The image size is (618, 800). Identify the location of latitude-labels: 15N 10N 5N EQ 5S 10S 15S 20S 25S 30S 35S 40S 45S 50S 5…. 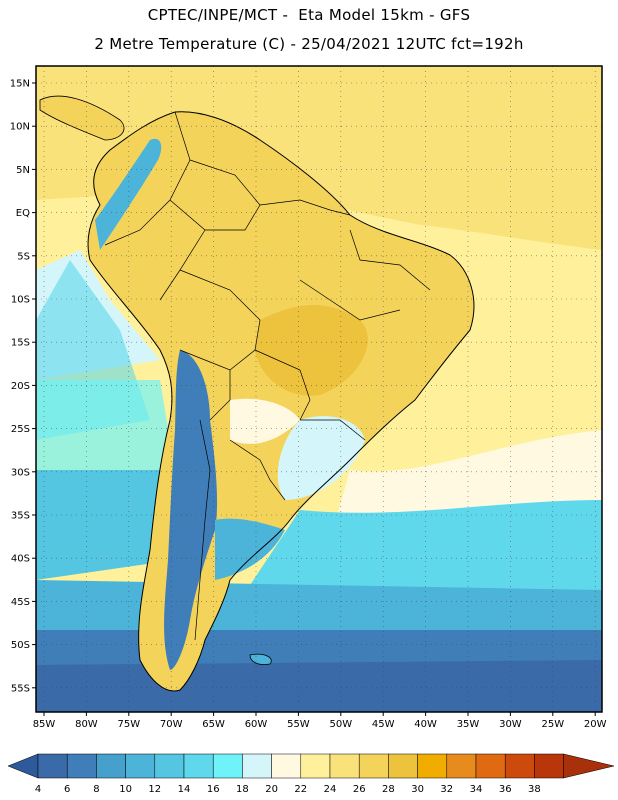
(23, 386).